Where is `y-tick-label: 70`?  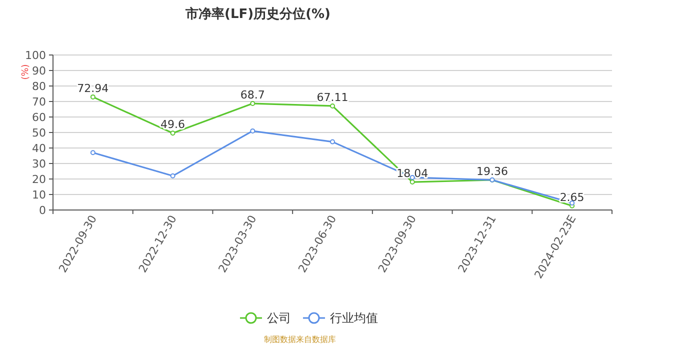 y-tick-label: 70 is located at coordinates (39, 102).